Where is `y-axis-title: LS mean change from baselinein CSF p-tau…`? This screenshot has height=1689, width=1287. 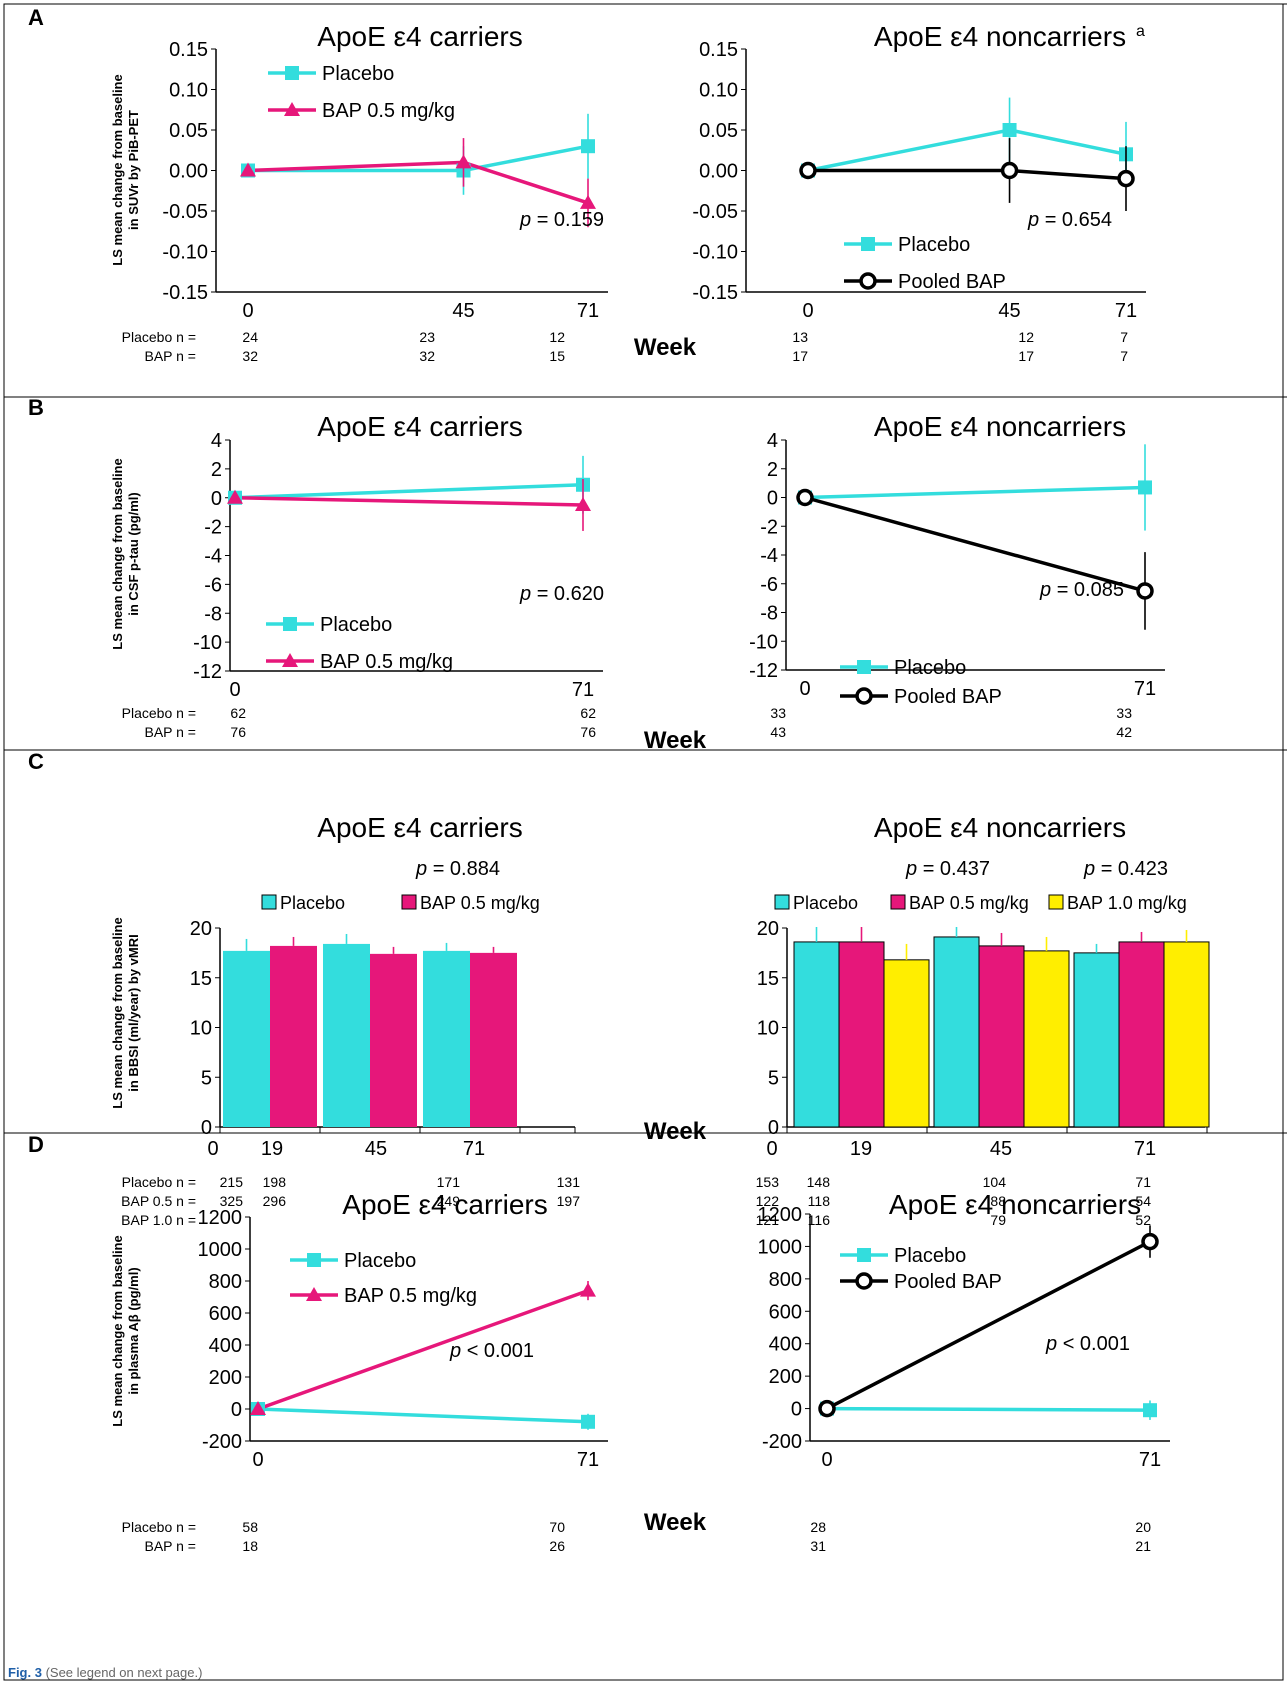 y-axis-title: LS mean change from baselinein CSF p-tau… is located at coordinates (125, 553).